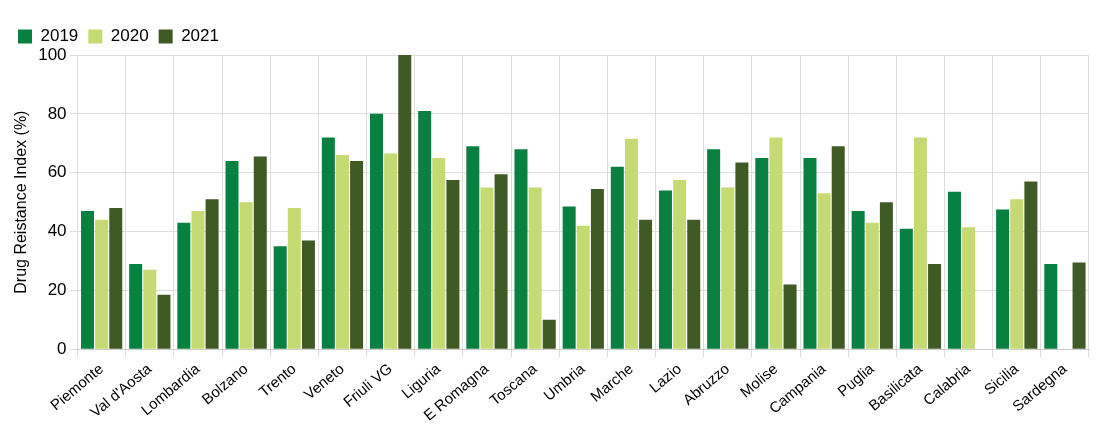 This screenshot has width=1103, height=436. What do you see at coordinates (200, 36) in the screenshot?
I see `legend-label: 2021` at bounding box center [200, 36].